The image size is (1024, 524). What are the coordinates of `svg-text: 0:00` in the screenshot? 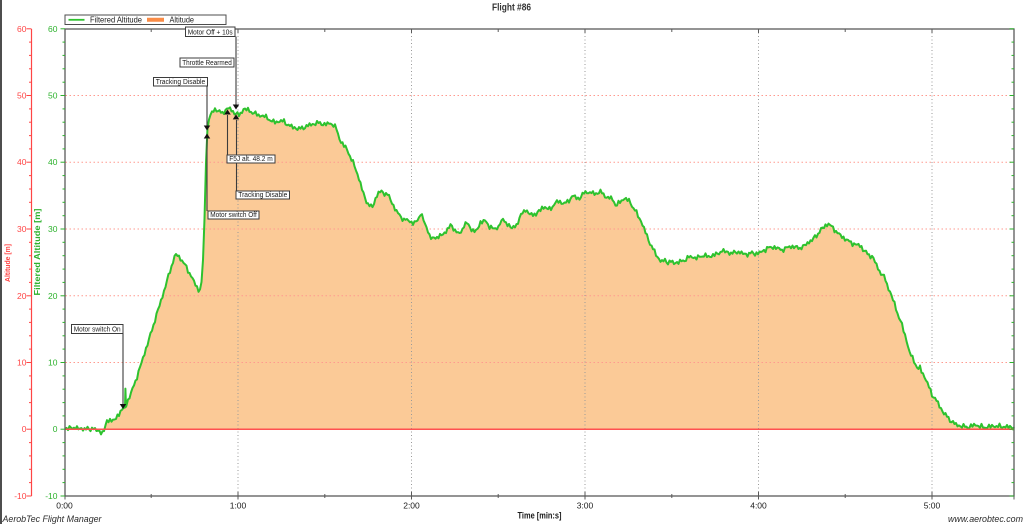 It's located at (64, 506).